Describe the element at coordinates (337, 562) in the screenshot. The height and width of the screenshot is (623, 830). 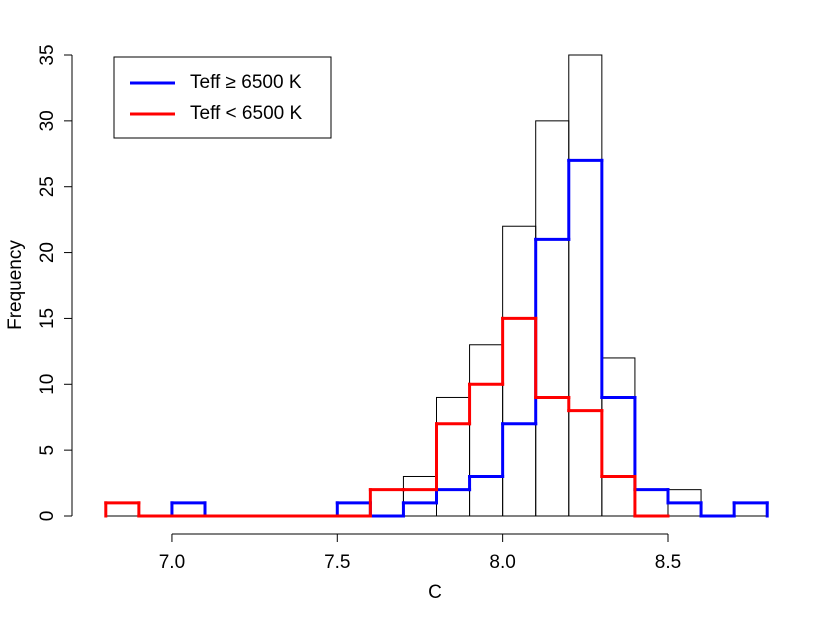
I see `x-tick-label: 7.5` at that location.